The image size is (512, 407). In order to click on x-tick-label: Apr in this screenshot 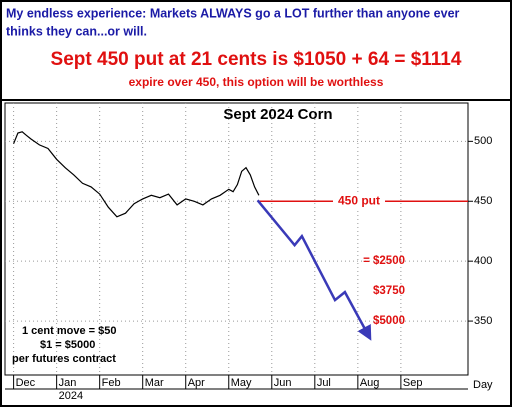, I will do `click(196, 383)`.